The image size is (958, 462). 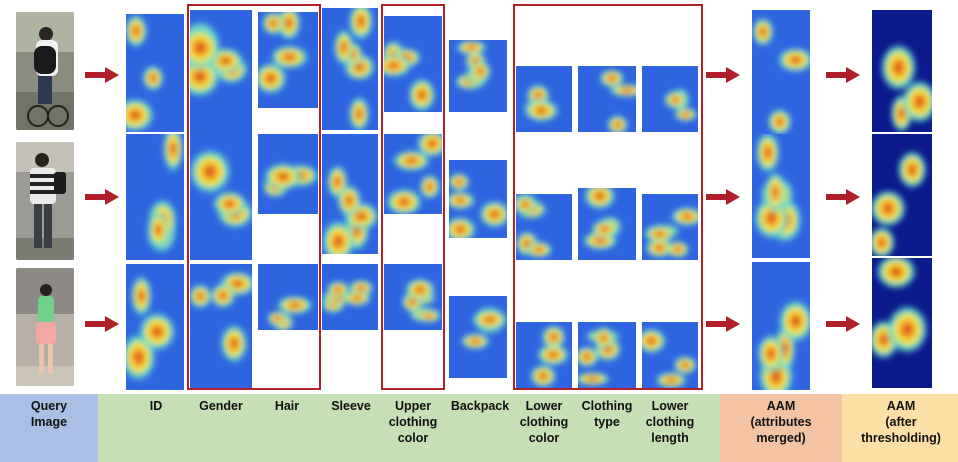 I want to click on attributes-band, so click(x=409, y=428).